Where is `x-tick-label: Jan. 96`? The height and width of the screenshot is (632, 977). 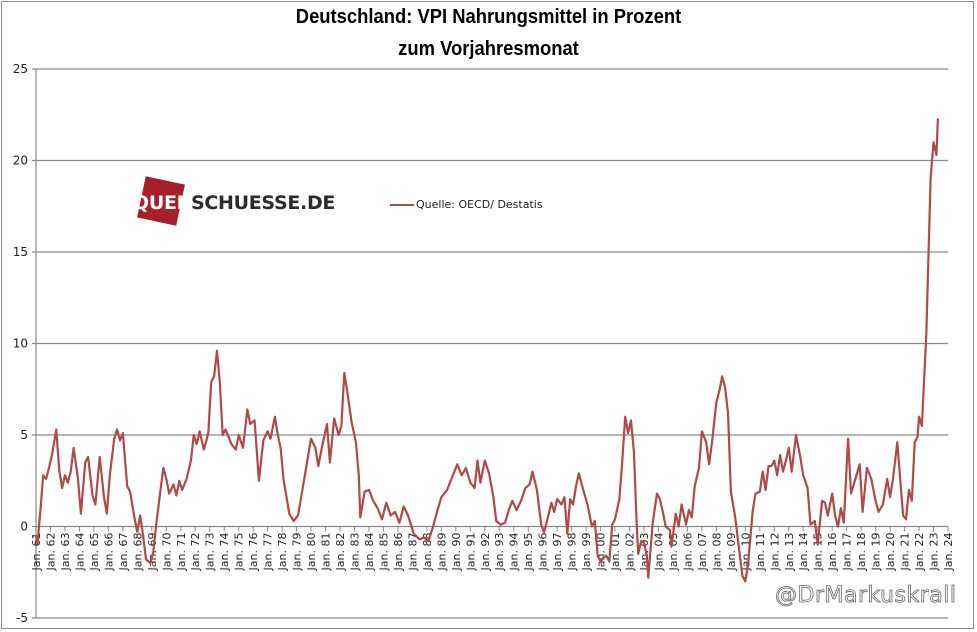
x-tick-label: Jan. 96 is located at coordinates (543, 552).